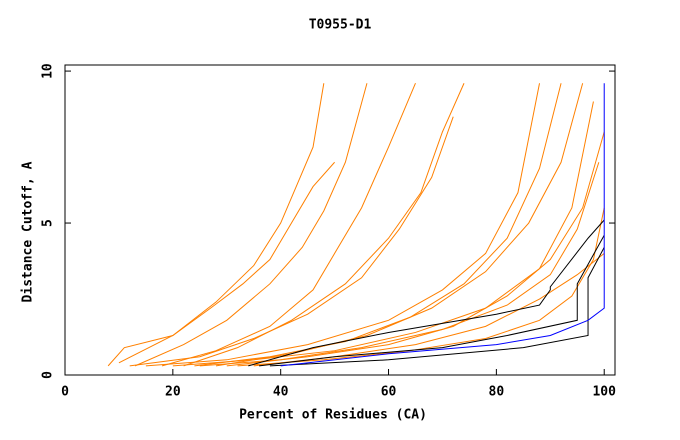 The image size is (680, 440). Describe the element at coordinates (173, 392) in the screenshot. I see `x-tick-label: 20` at that location.